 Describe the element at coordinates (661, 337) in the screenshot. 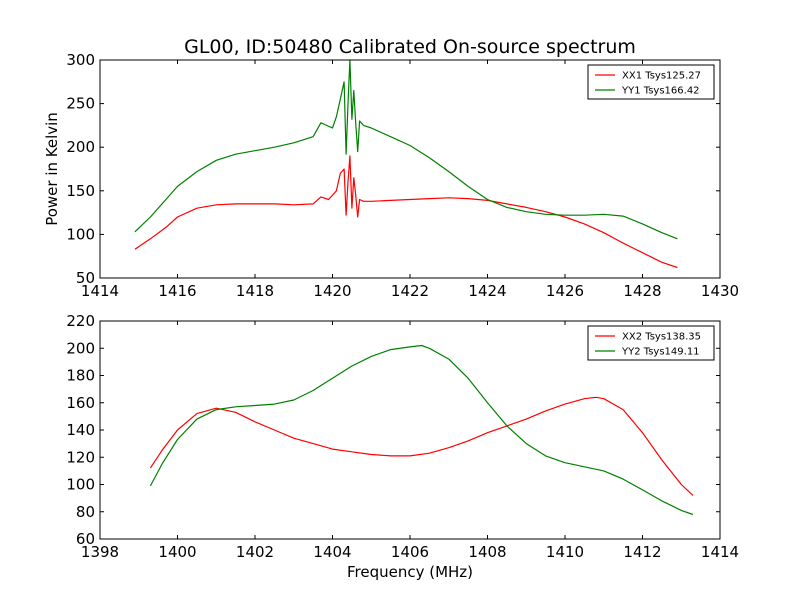

I see `legend-label: XX2 Tsys138.35` at that location.